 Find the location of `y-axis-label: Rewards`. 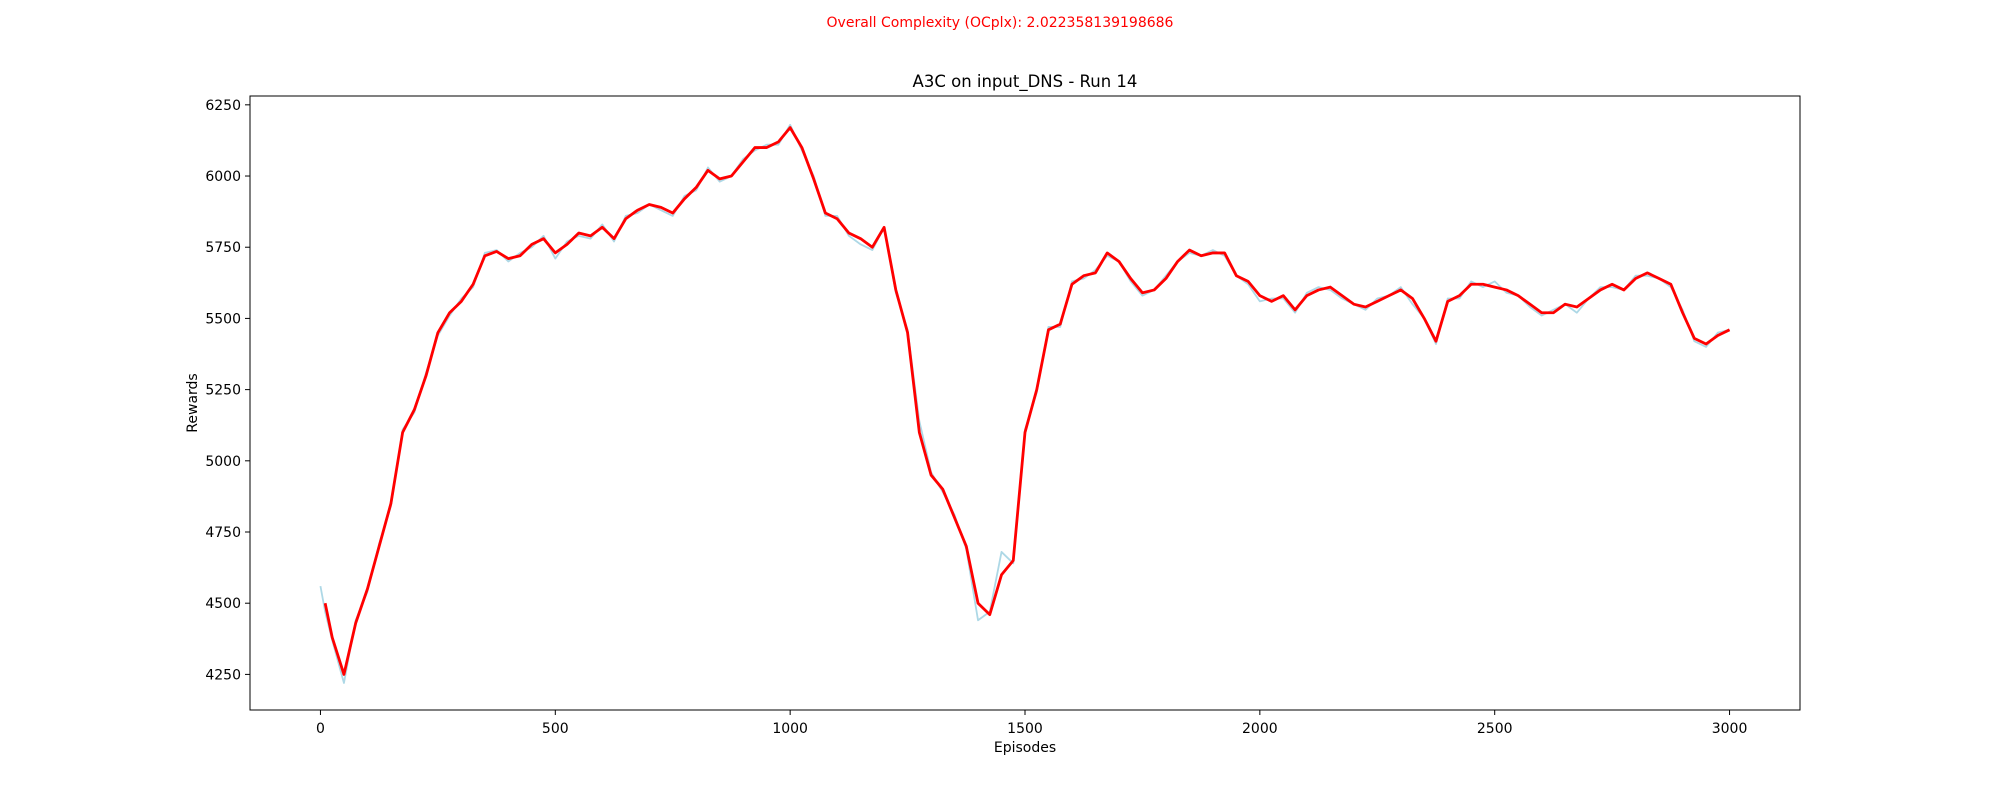

y-axis-label: Rewards is located at coordinates (193, 402).